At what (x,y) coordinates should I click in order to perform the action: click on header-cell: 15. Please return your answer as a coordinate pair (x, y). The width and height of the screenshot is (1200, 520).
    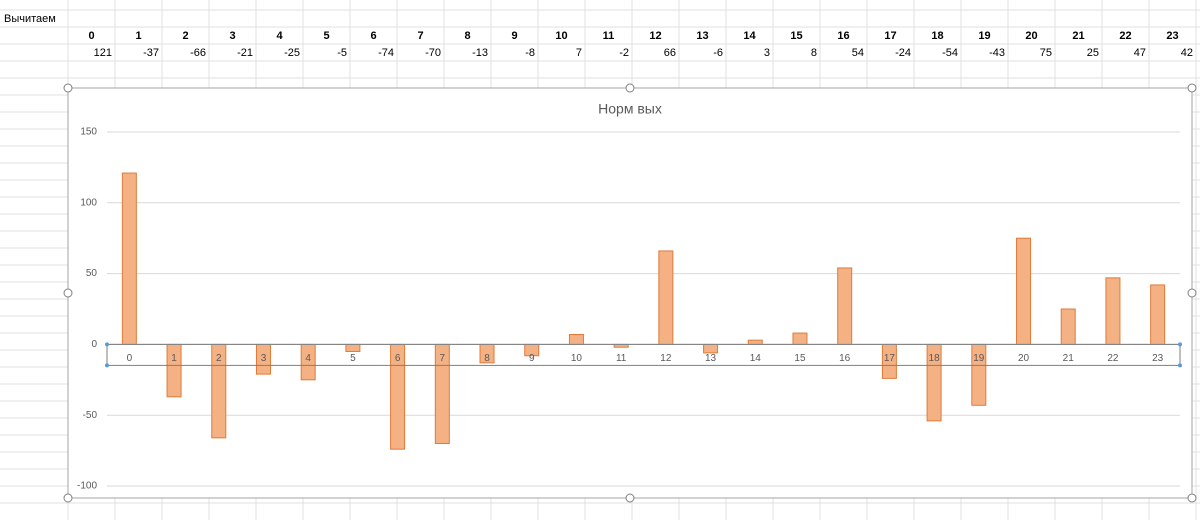
    Looking at the image, I should click on (796, 36).